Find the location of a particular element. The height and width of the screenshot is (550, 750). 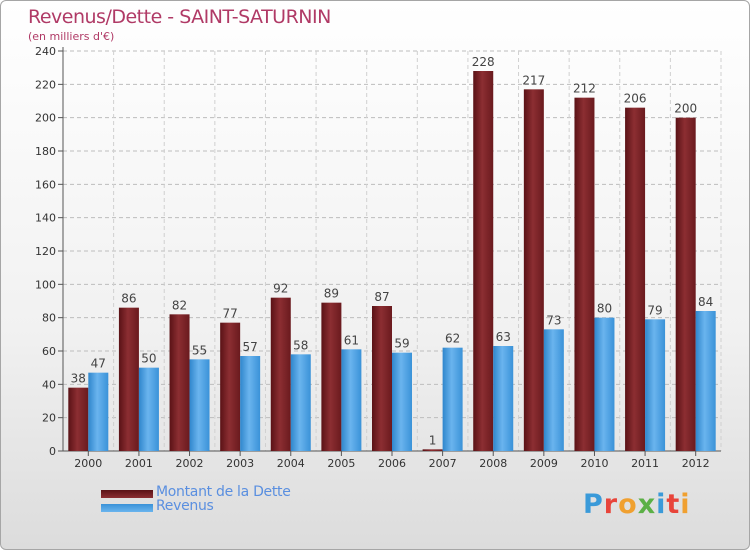

data-label-revenue: 58 is located at coordinates (300, 345).